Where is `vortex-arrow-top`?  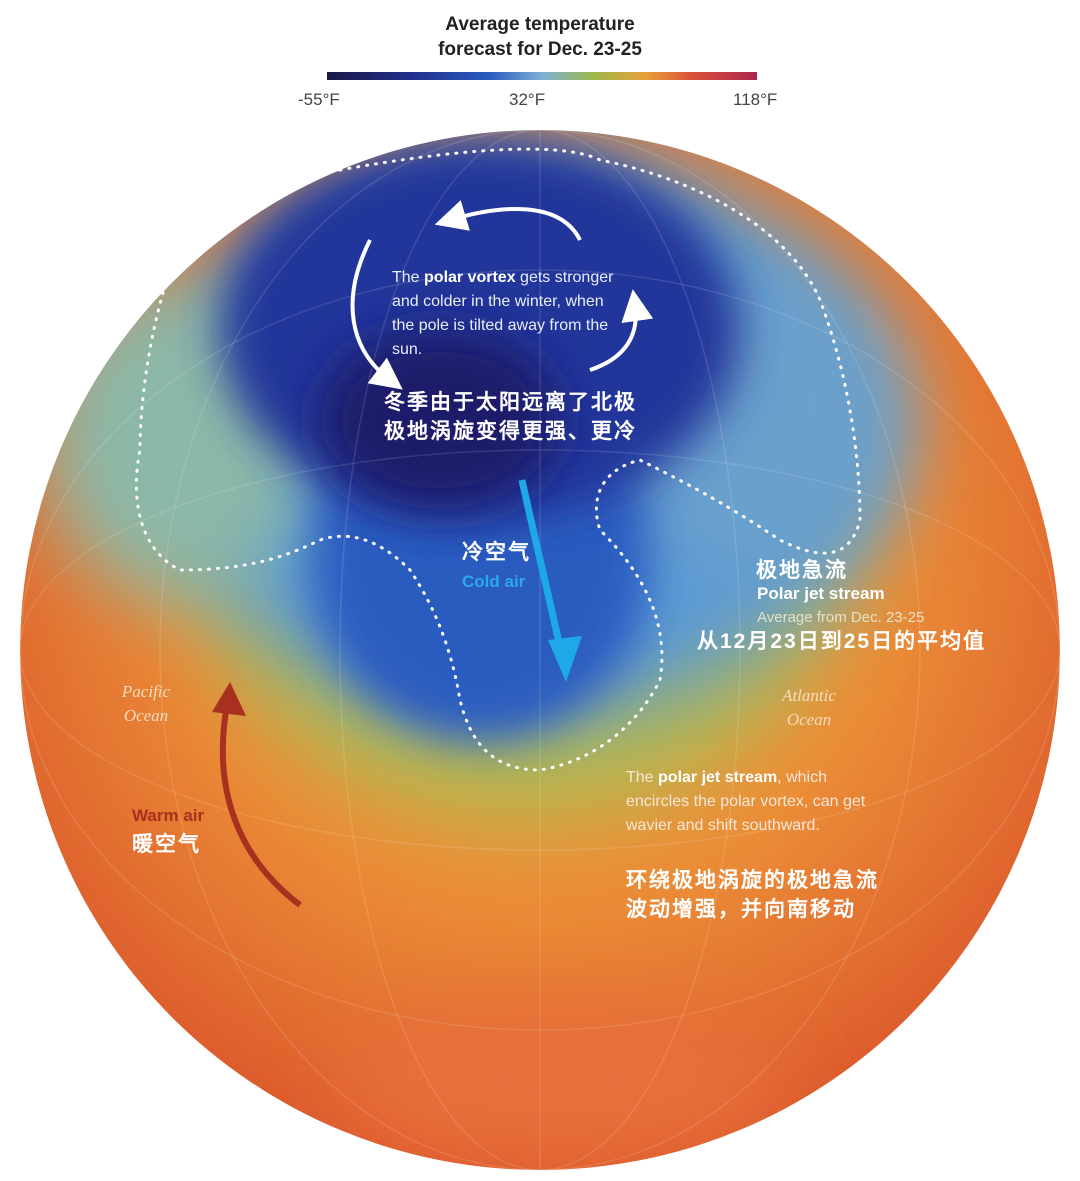
vortex-arrow-top is located at coordinates (508, 220).